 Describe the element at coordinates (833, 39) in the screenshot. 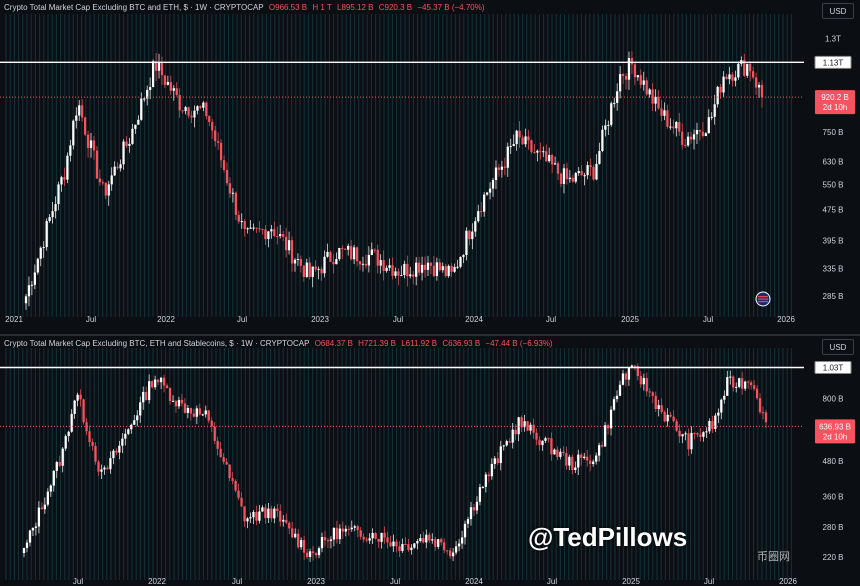

I see `y-tick-label: 1.3T` at that location.